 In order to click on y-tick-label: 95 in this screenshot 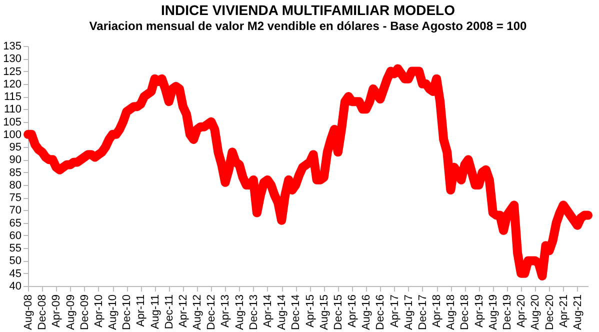, I will do `click(15, 148)`.